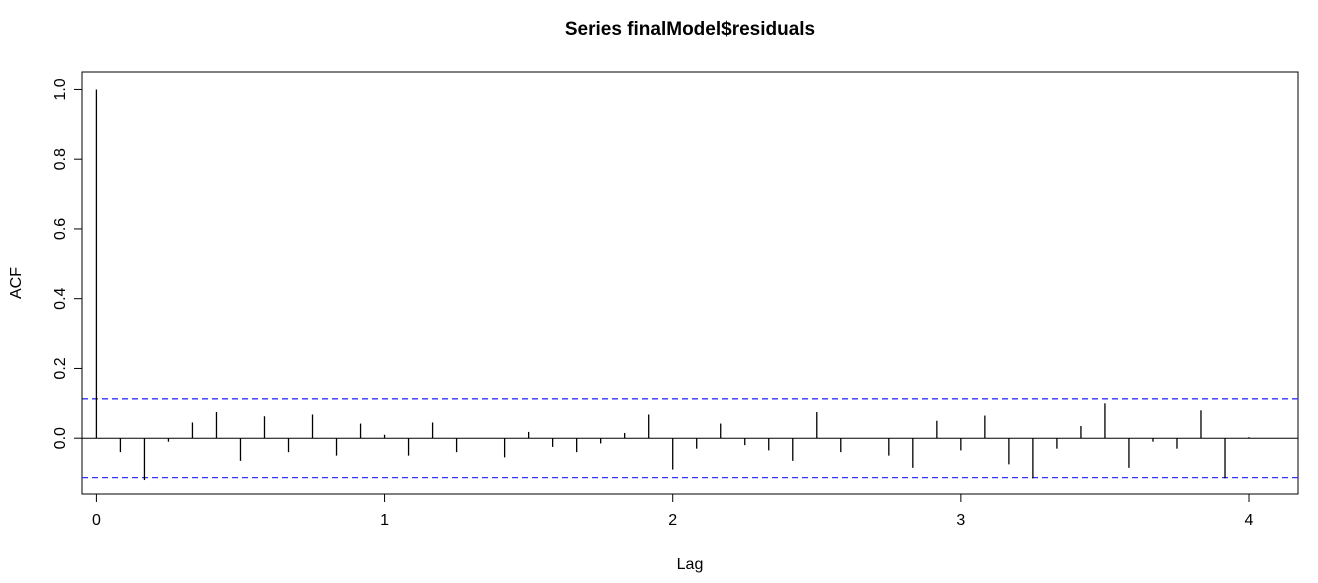  I want to click on x-axis: 0 1 2 3 4, so click(673, 511).